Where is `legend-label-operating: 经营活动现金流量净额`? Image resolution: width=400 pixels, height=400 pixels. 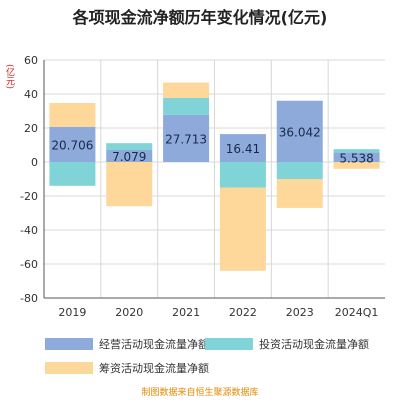
legend-label-operating: 经营活动现金流量净额 is located at coordinates (154, 344).